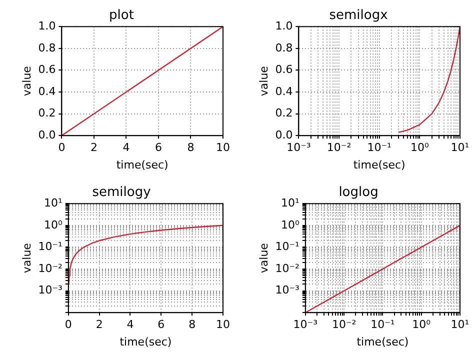 This screenshot has height=355, width=474. I want to click on chart-title: semilogx, so click(358, 16).